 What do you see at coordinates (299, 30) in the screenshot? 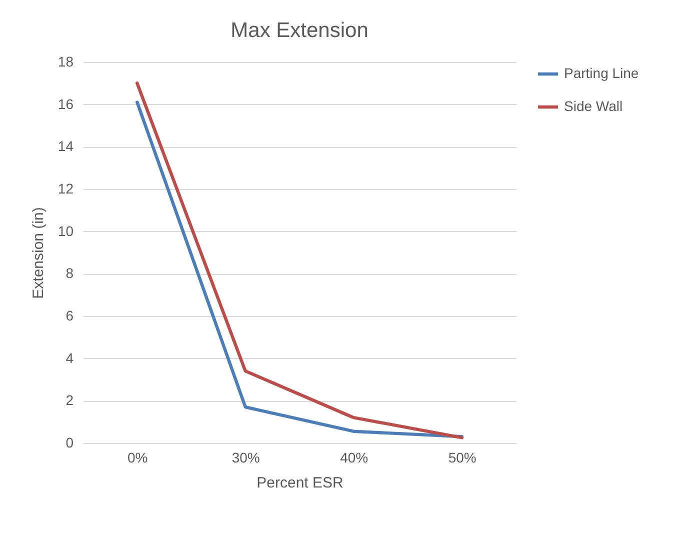
I see `chart-title: Max Extension` at bounding box center [299, 30].